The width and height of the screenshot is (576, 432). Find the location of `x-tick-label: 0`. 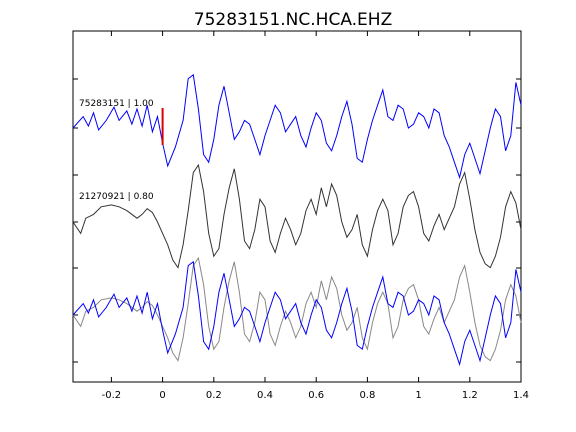

x-tick-label: 0 is located at coordinates (162, 395).